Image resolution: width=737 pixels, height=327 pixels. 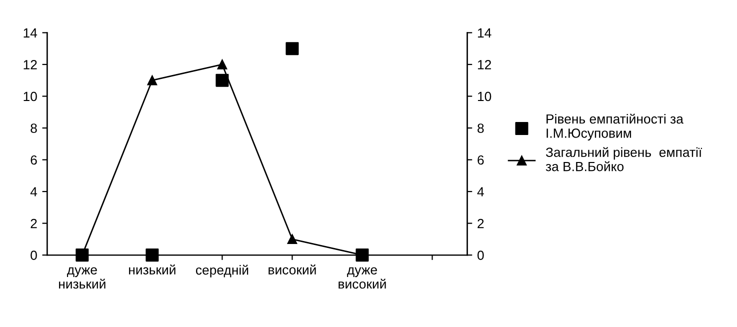 What do you see at coordinates (362, 278) in the screenshot?
I see `x-tick-label: дуже високий` at bounding box center [362, 278].